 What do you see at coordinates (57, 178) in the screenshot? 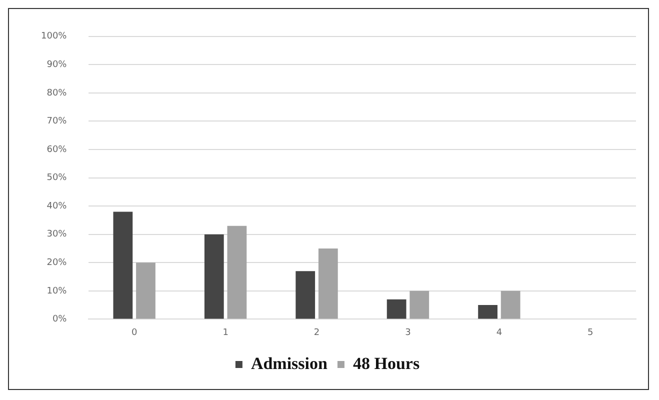
I see `y-tick-label: 50%` at bounding box center [57, 178].